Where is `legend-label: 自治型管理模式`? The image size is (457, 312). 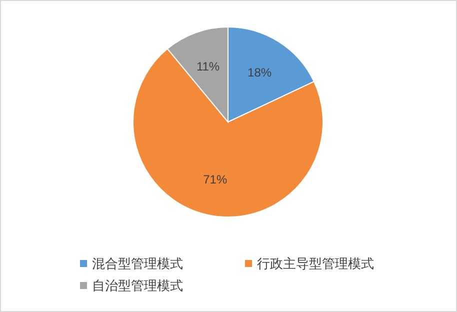
legend-label: 自治型管理模式 is located at coordinates (137, 286).